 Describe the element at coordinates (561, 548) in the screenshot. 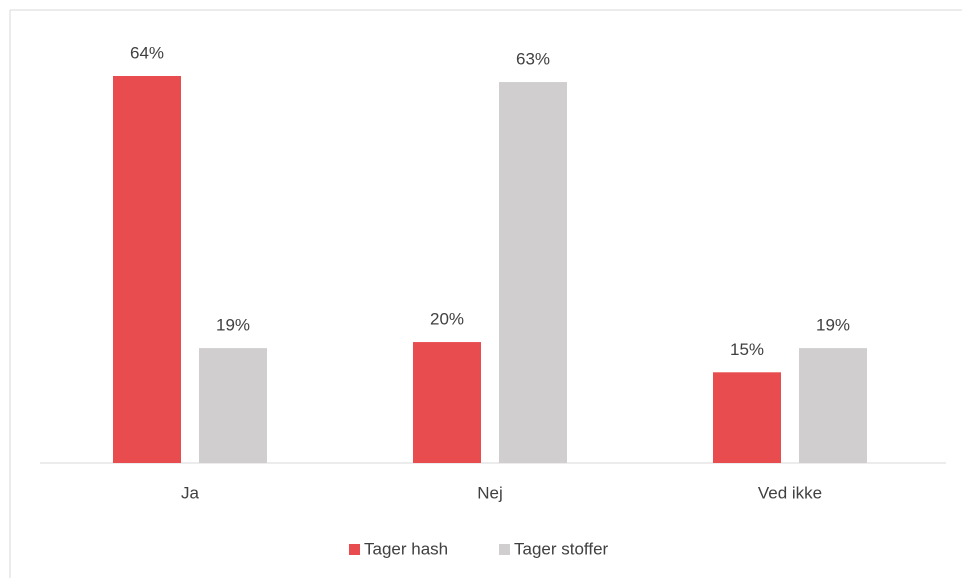

I see `legend-label: Tager stoffer` at that location.